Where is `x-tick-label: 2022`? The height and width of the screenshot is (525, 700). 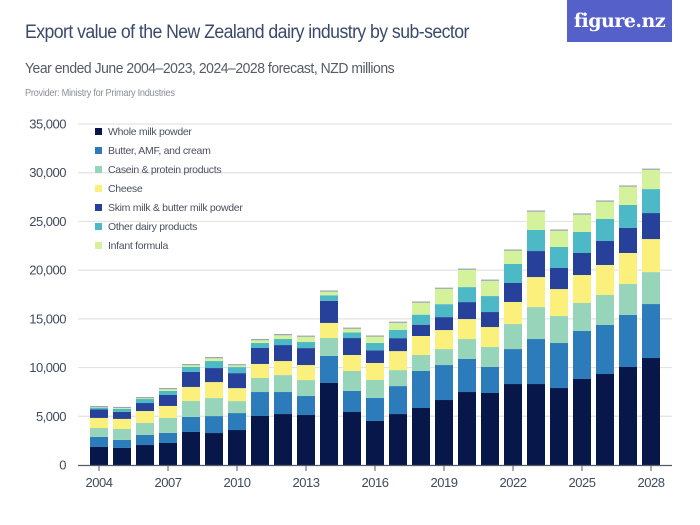
x-tick-label: 2022 is located at coordinates (513, 482).